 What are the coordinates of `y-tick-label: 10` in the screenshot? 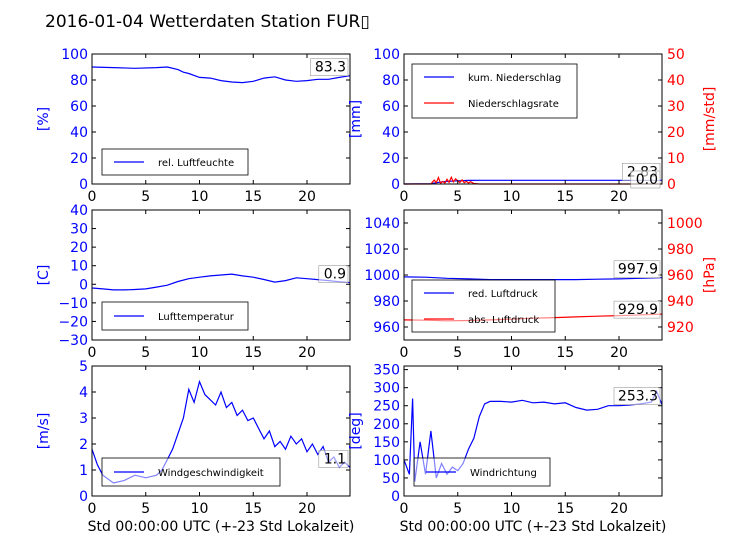 It's located at (79, 267).